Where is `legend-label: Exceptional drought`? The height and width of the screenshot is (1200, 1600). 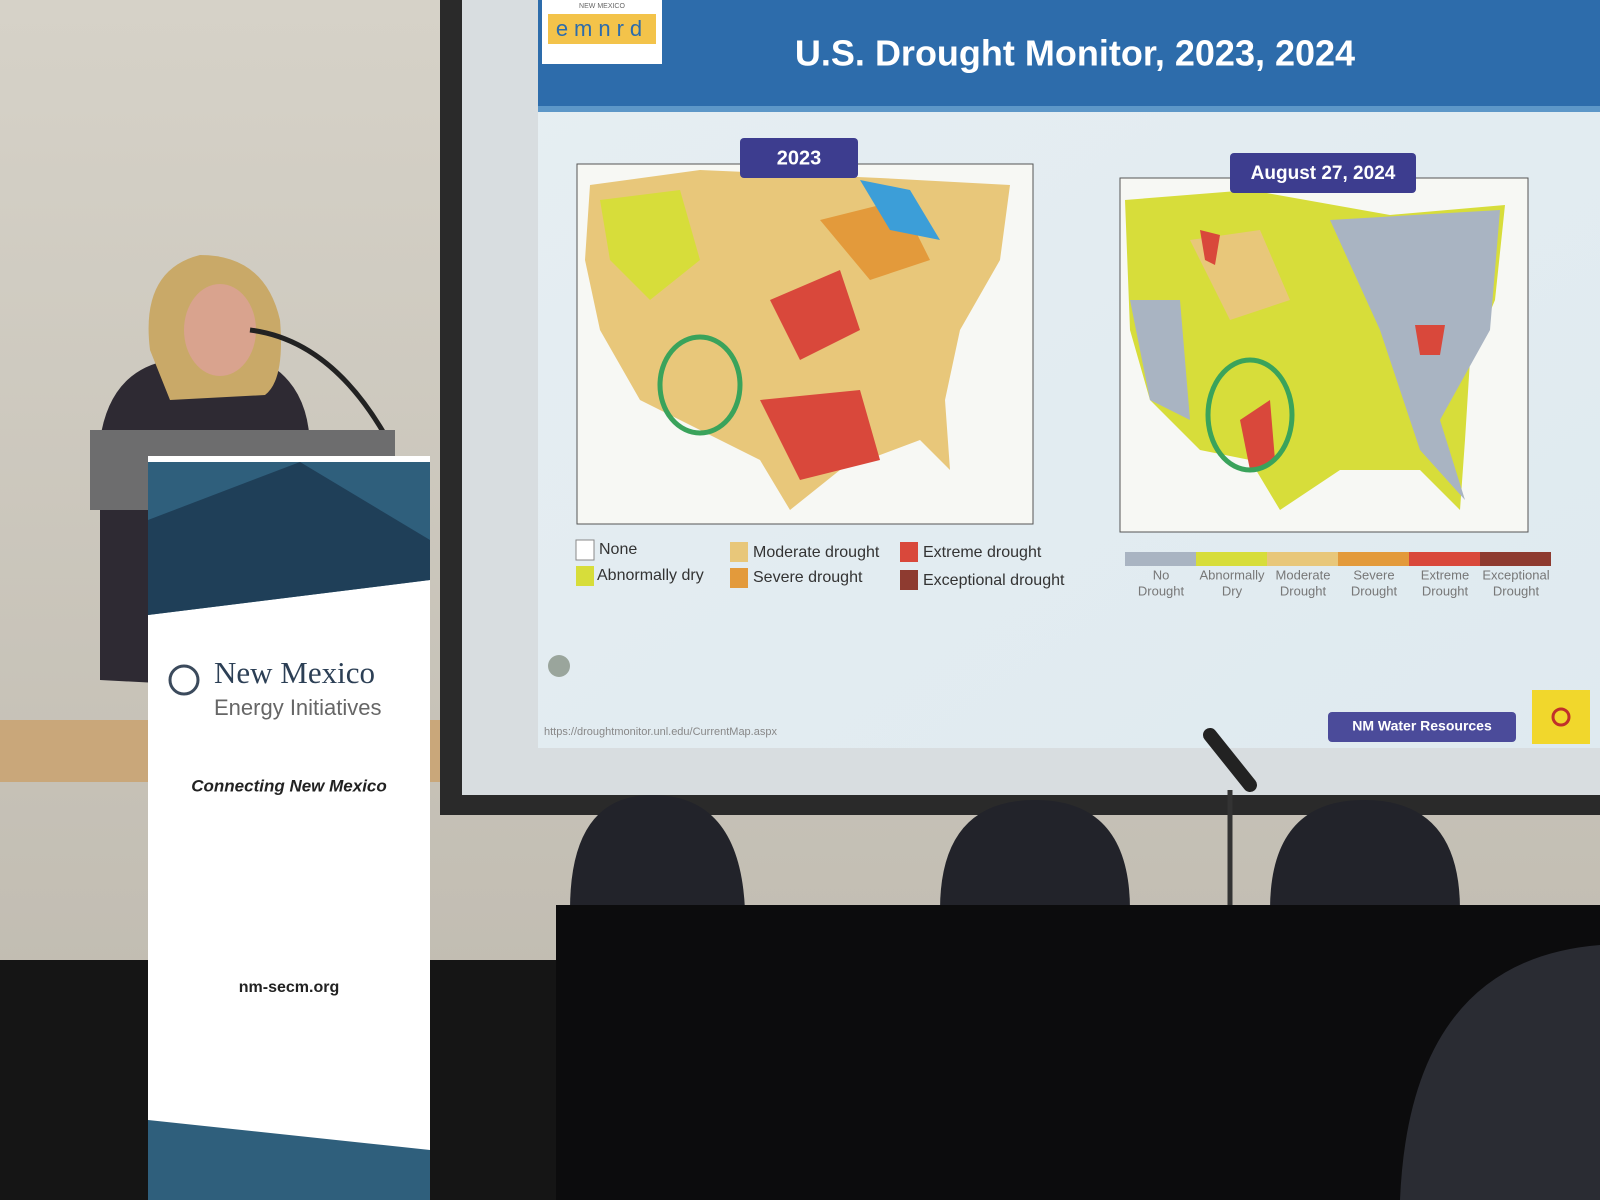
legend-label: Exceptional drought is located at coordinates (994, 580).